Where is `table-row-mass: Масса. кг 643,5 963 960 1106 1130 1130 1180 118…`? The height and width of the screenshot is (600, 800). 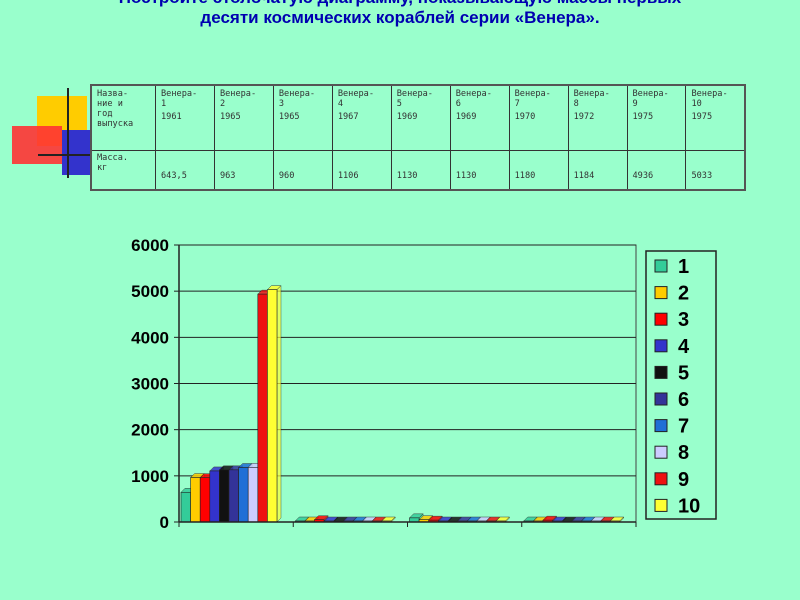
table-row-mass: Масса. кг 643,5 963 960 1106 1130 1130 1180 118… is located at coordinates (418, 170).